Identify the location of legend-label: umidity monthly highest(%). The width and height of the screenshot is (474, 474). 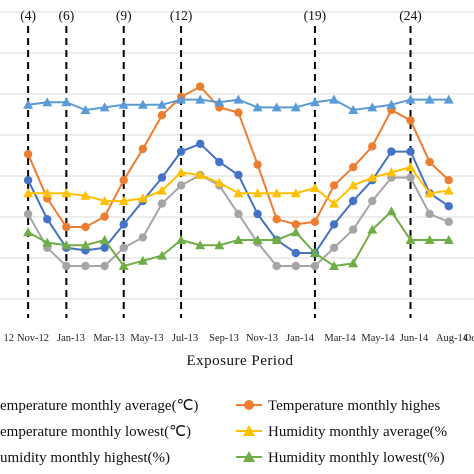
(85, 458).